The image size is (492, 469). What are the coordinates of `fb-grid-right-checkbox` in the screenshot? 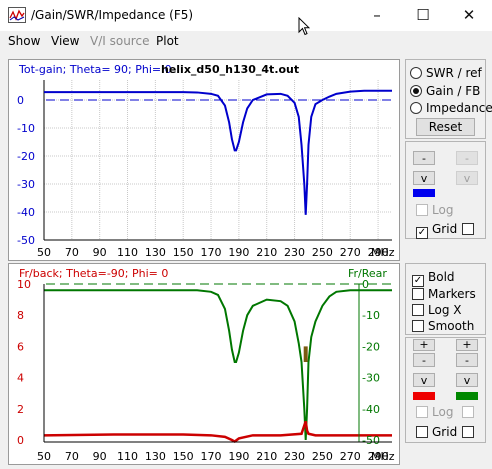 It's located at (468, 432).